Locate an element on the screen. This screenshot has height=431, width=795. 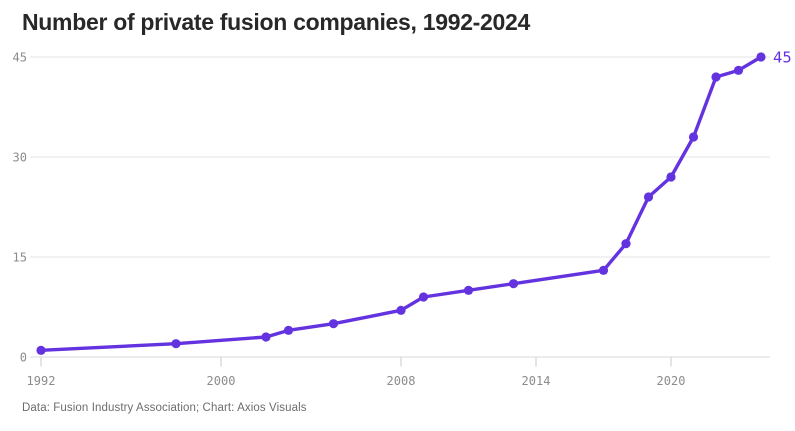
x-axis-label: 1992 is located at coordinates (41, 381).